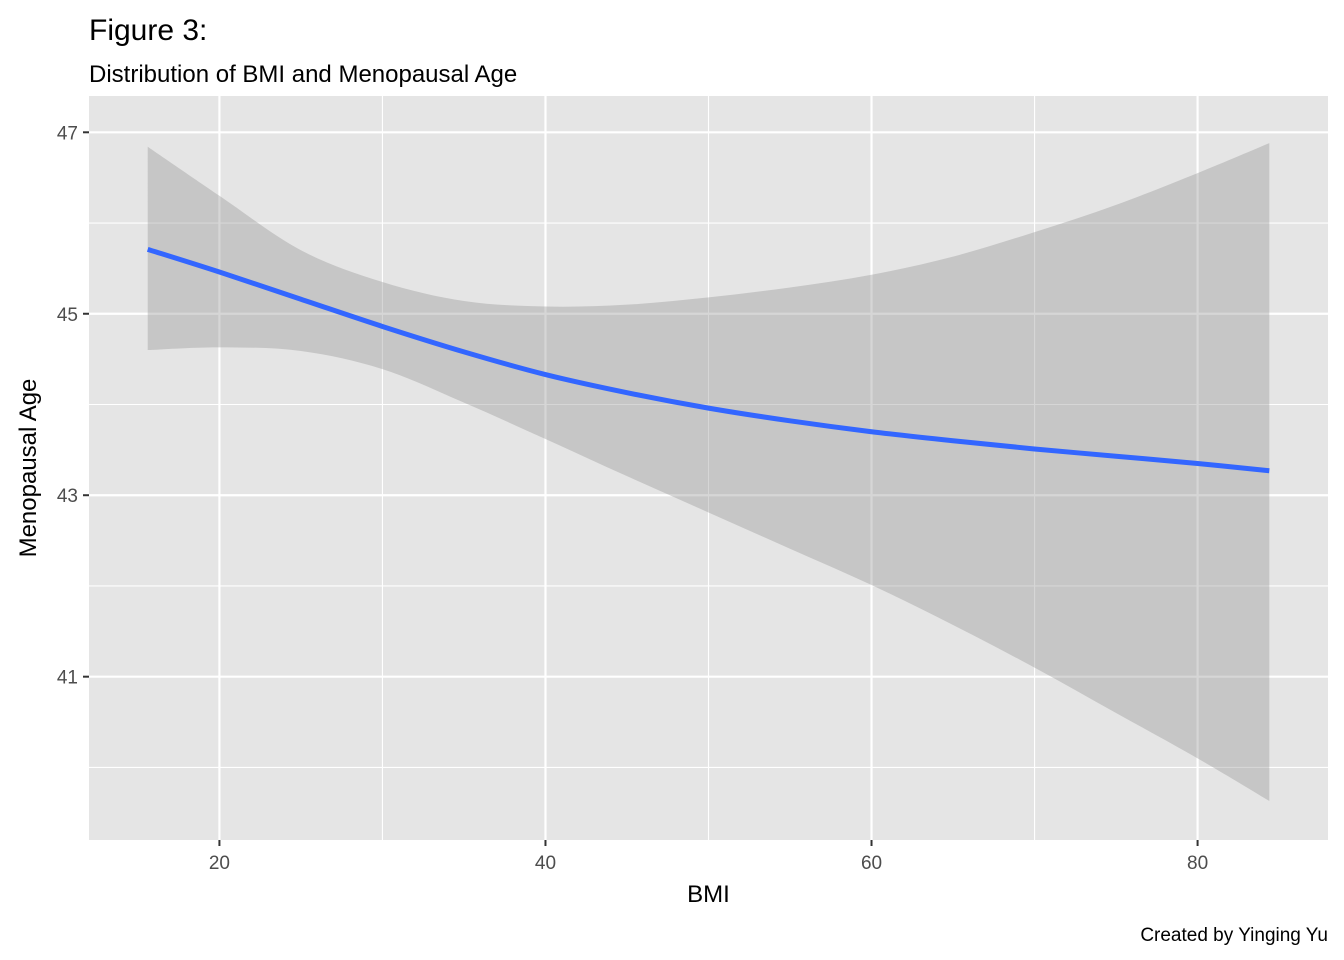 The height and width of the screenshot is (960, 1344). What do you see at coordinates (1234, 935) in the screenshot?
I see `chart-caption: Created by Yinging Yu` at bounding box center [1234, 935].